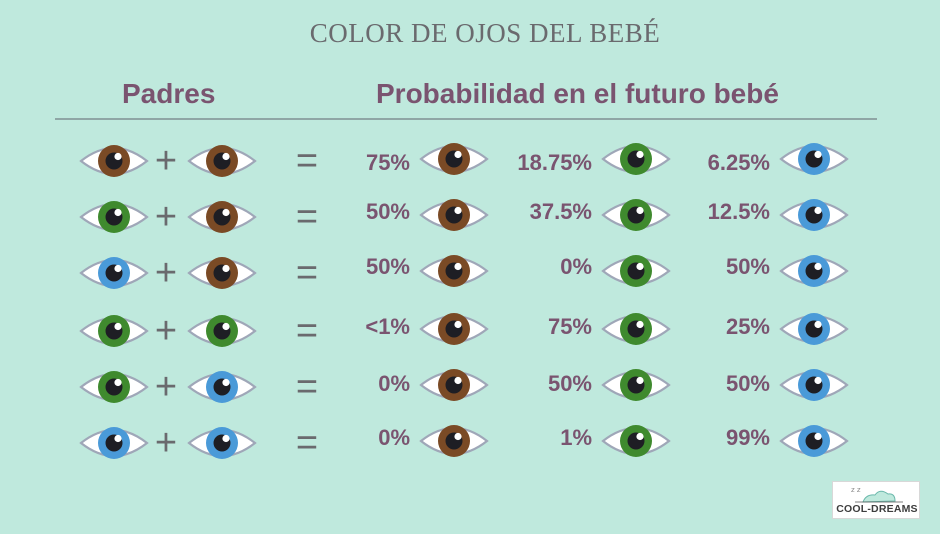  I want to click on page-title: COLOR DE OJOS DEL BEBÉ, so click(485, 33).